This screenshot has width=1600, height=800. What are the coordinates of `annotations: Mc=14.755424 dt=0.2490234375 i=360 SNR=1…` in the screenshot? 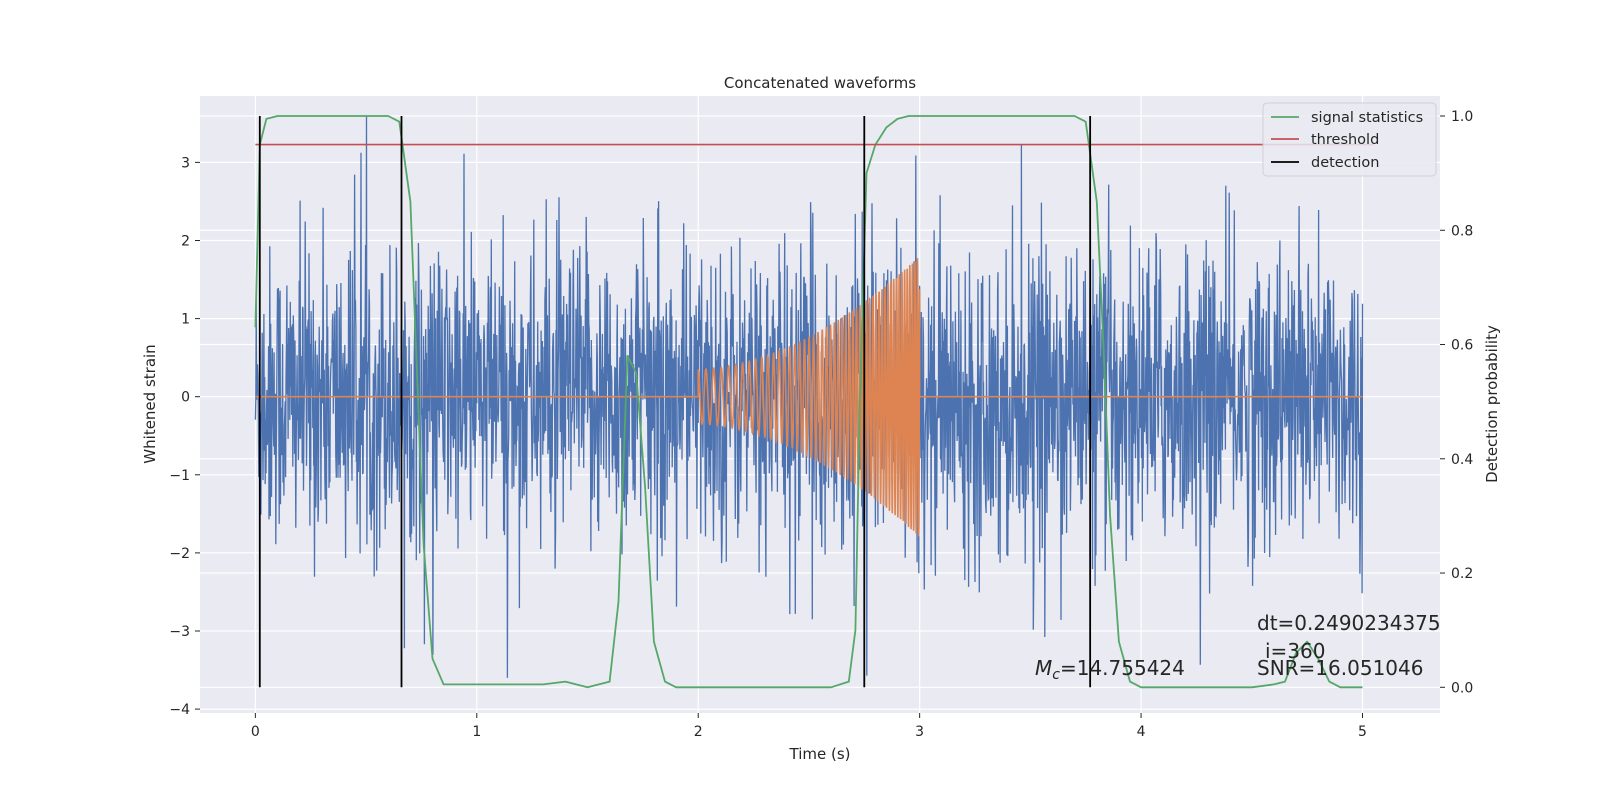 It's located at (1238, 647).